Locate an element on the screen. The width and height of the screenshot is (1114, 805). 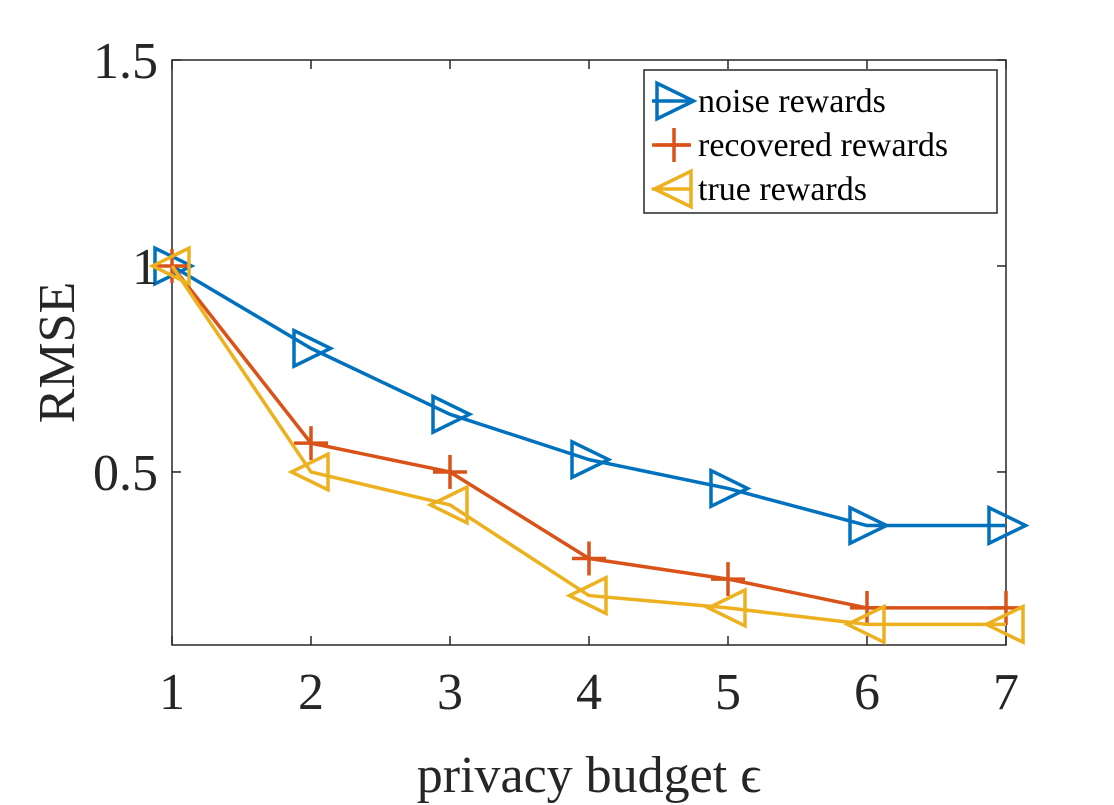
x-axis-title: privacy budget ϵ is located at coordinates (589, 775).